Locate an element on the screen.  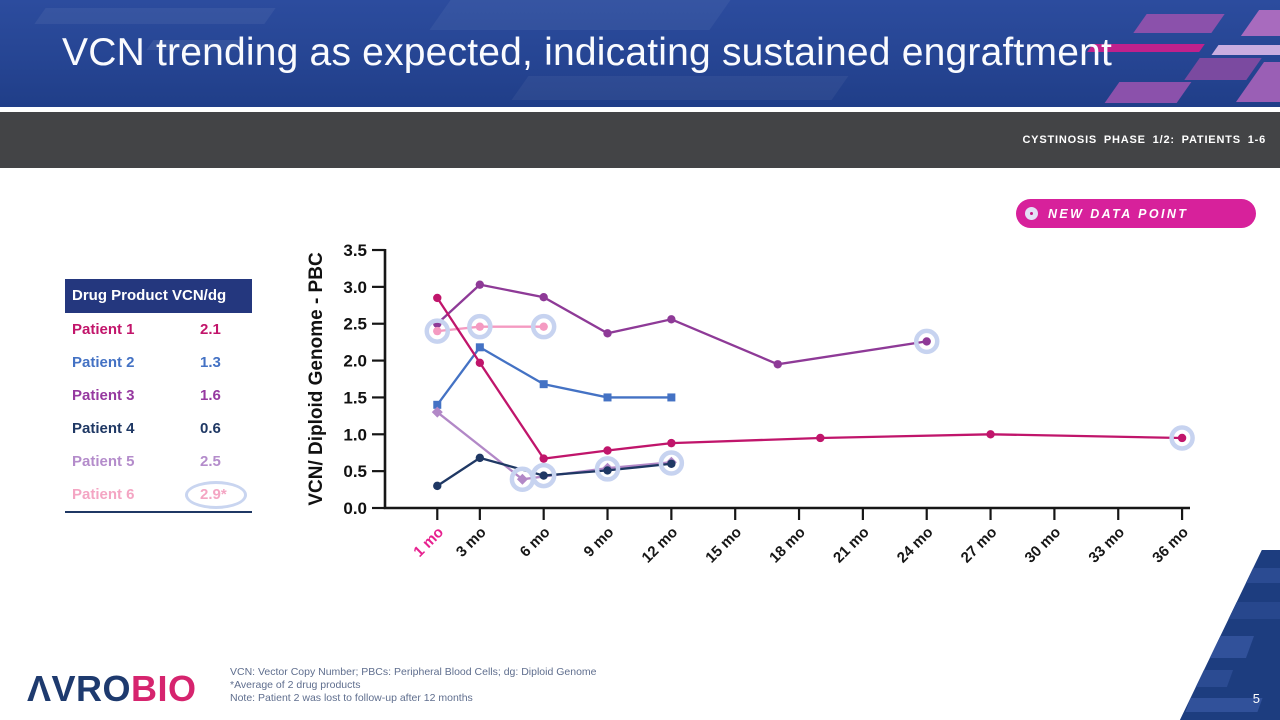
x-tick-label: 24 mo is located at coordinates (915, 545).